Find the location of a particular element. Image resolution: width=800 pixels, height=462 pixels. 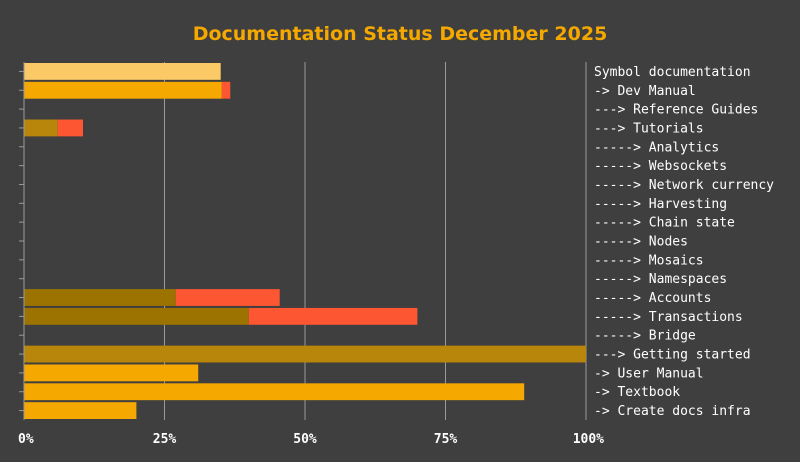

x-tick-label: 0% is located at coordinates (26, 439).